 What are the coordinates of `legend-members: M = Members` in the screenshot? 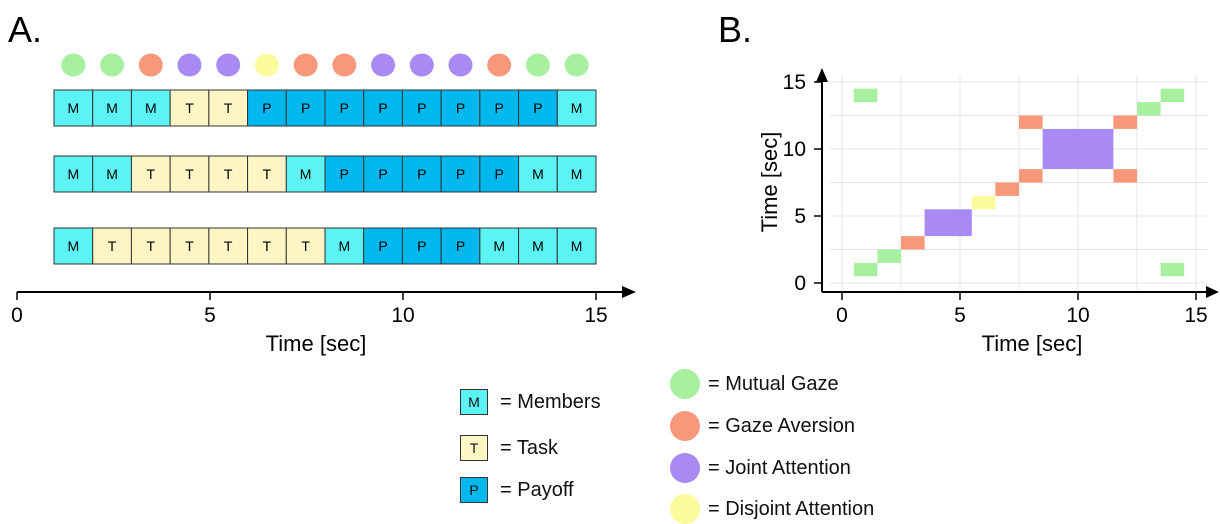 It's located at (530, 402).